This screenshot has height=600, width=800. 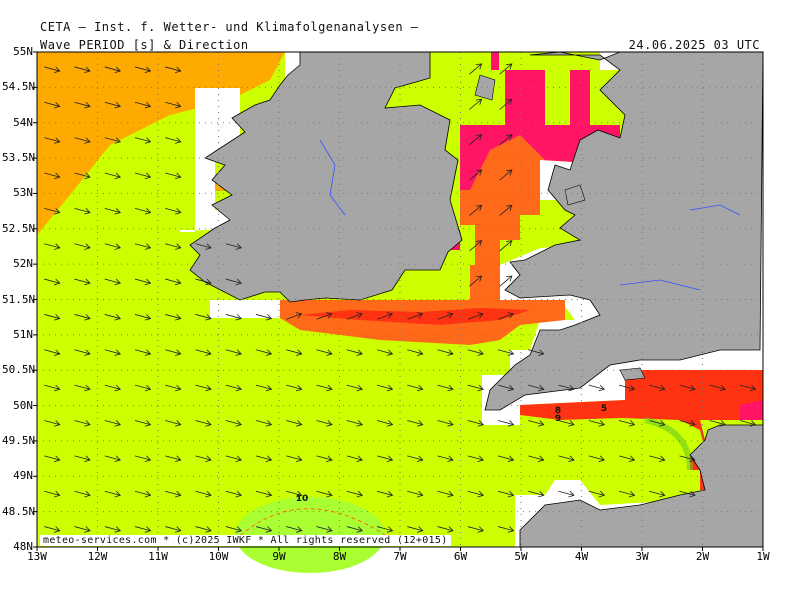 I want to click on contour-line, so click(x=310, y=524).